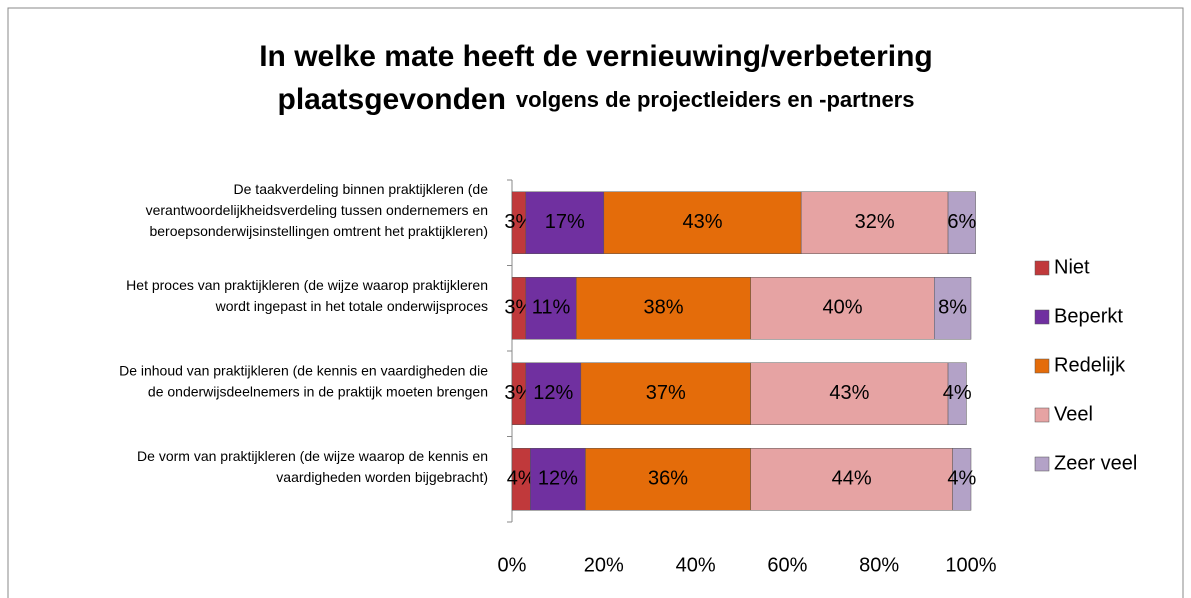 The image size is (1191, 598). What do you see at coordinates (1072, 267) in the screenshot?
I see `legend-label: Niet` at bounding box center [1072, 267].